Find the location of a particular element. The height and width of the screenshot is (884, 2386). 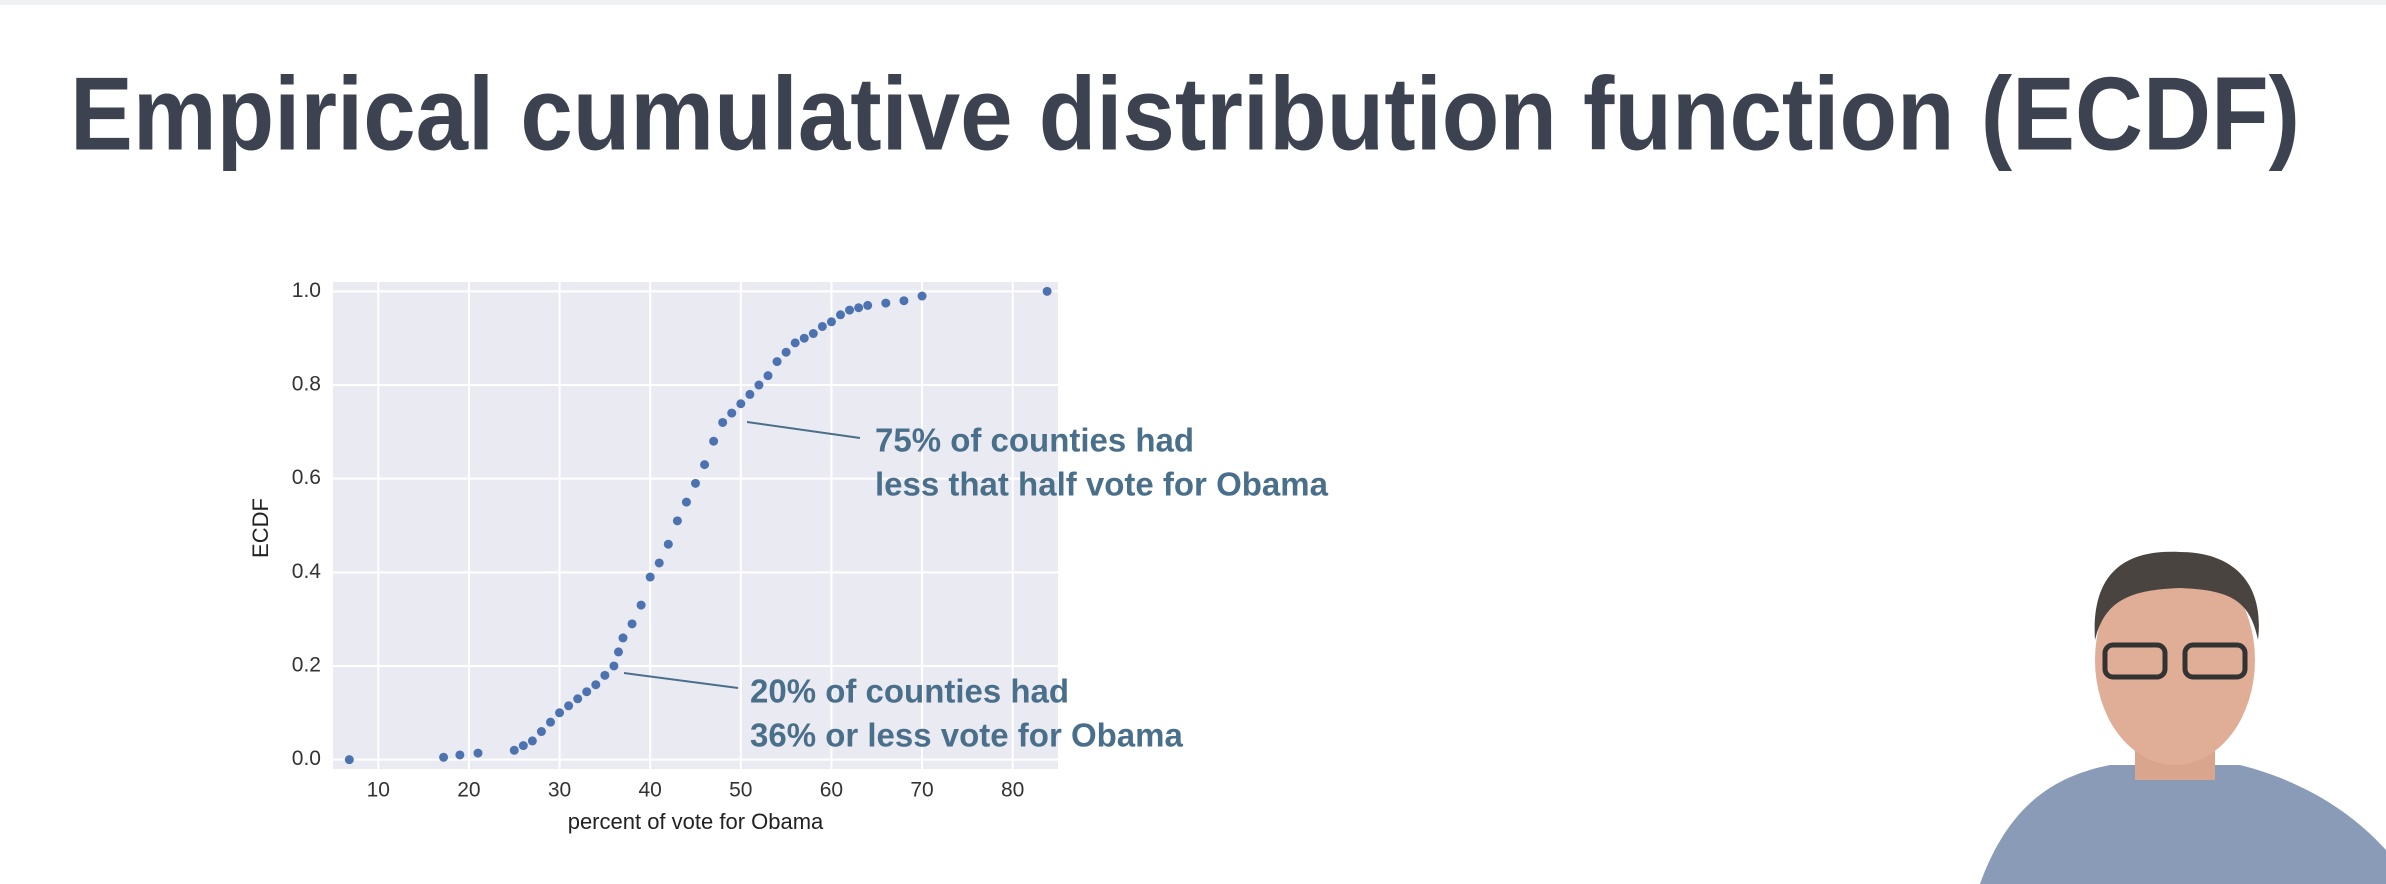

top-bar is located at coordinates (1193, 2).